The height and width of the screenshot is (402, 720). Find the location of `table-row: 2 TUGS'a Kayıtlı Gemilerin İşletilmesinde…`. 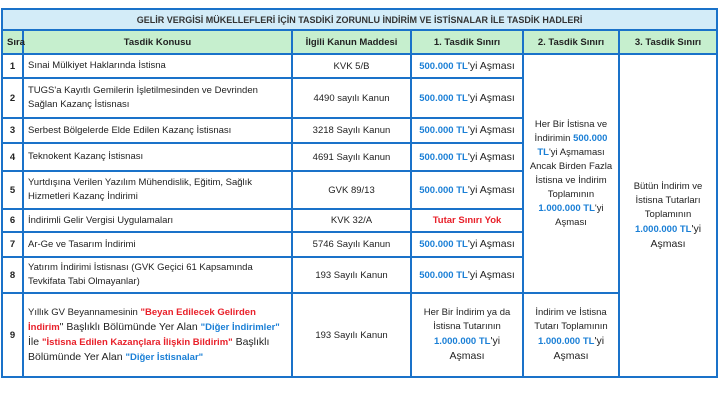

table-row: 2 TUGS'a Kayıtlı Gemilerin İşletilmesinde… is located at coordinates (359, 98).